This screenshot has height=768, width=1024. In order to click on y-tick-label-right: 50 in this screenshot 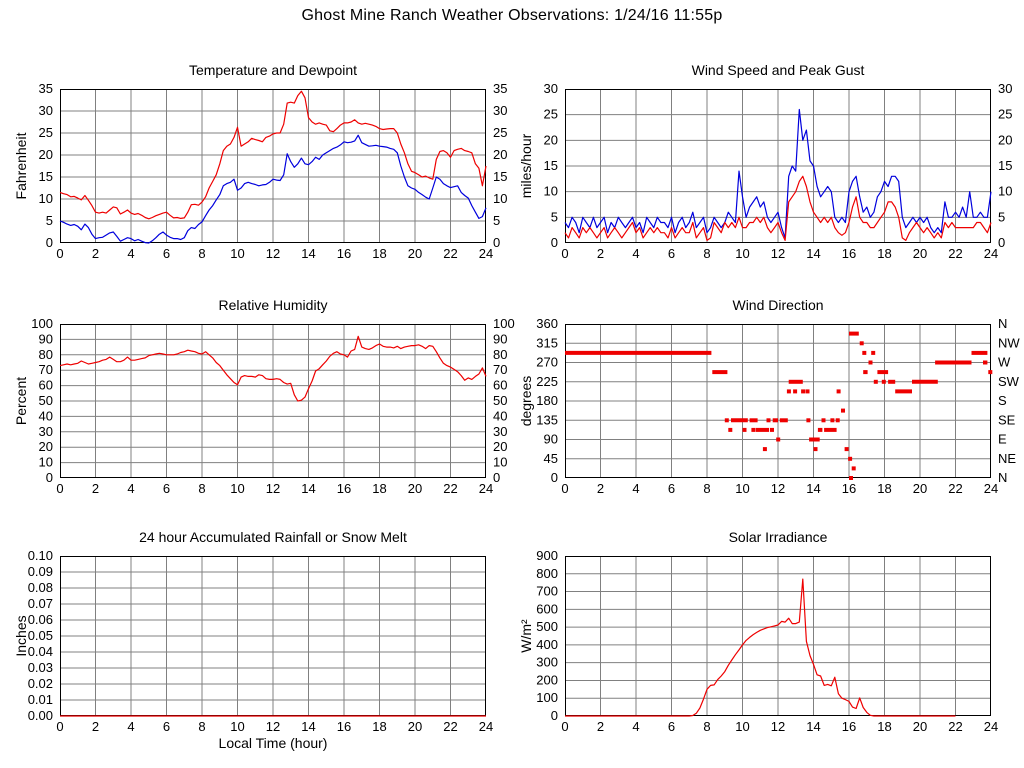, I will do `click(500, 400)`.